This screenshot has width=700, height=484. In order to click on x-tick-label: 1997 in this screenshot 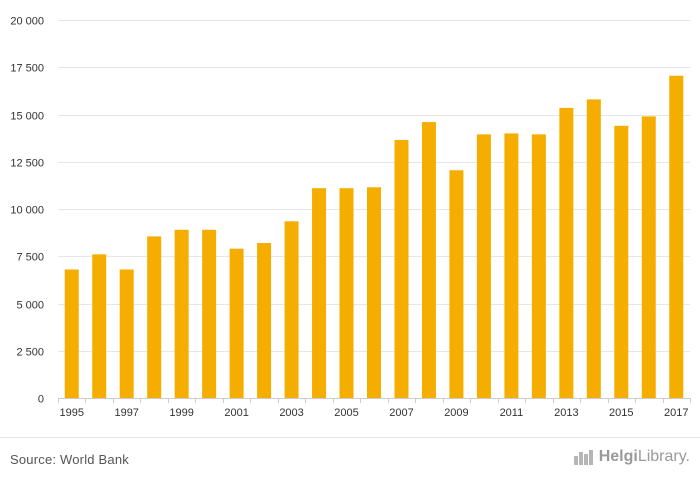, I will do `click(126, 413)`.